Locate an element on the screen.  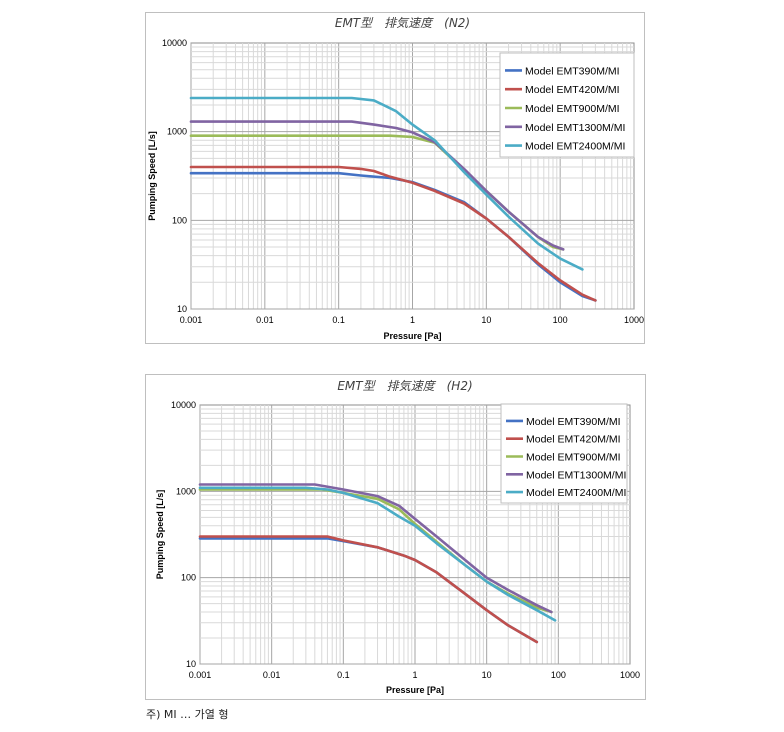
chart-title: EMT型 排気速度 (N2) is located at coordinates (402, 23).